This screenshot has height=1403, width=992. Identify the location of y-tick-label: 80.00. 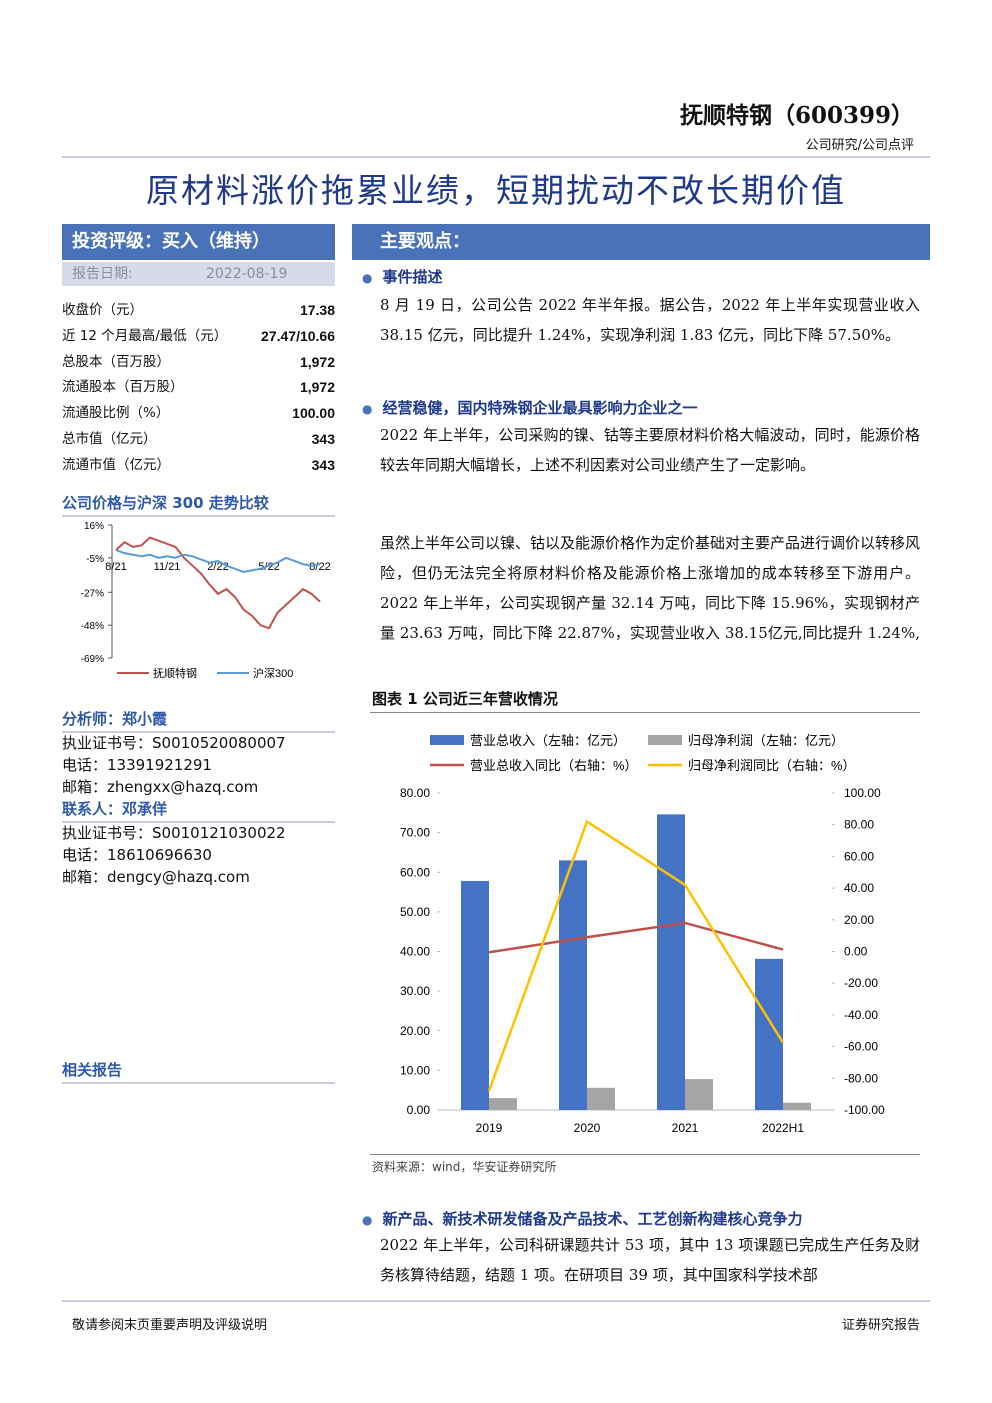
(415, 793).